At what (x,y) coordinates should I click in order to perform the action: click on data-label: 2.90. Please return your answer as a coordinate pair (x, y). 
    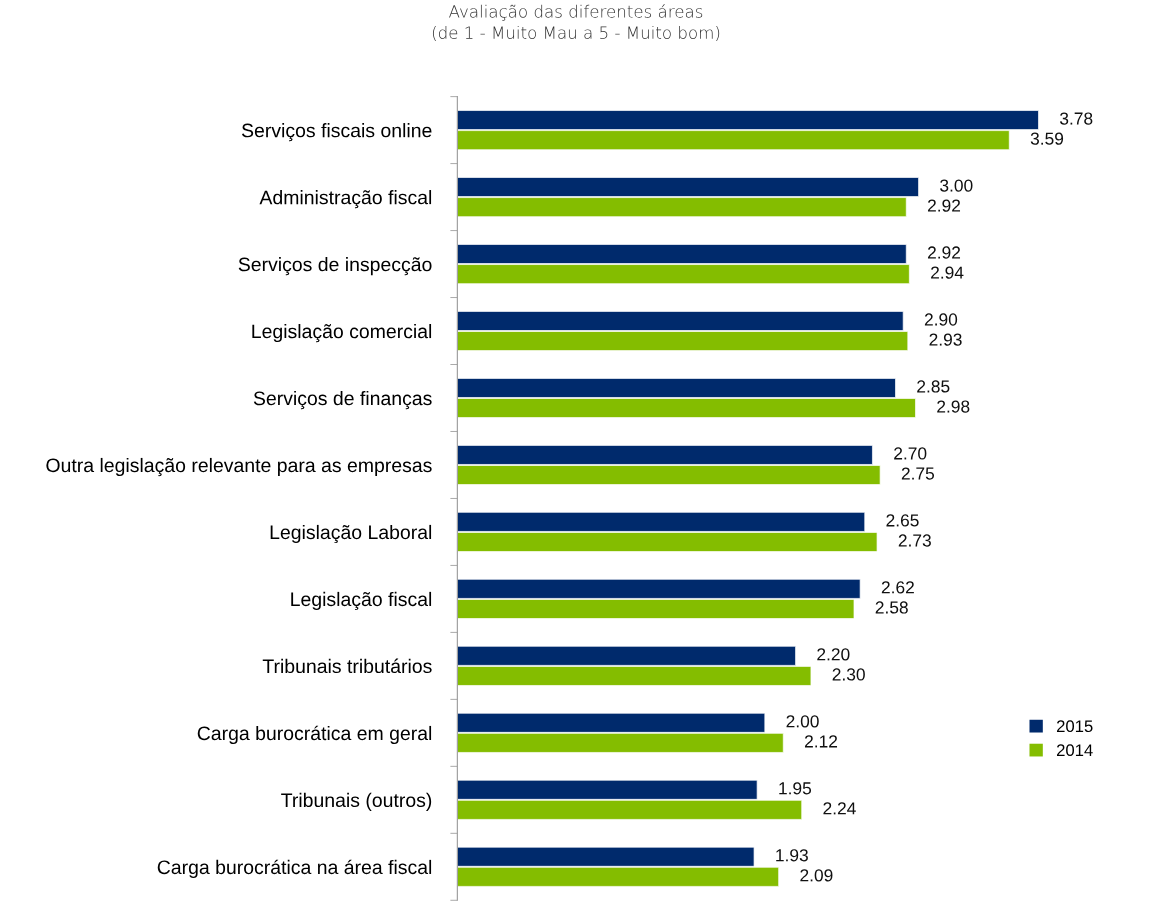
    Looking at the image, I should click on (941, 319).